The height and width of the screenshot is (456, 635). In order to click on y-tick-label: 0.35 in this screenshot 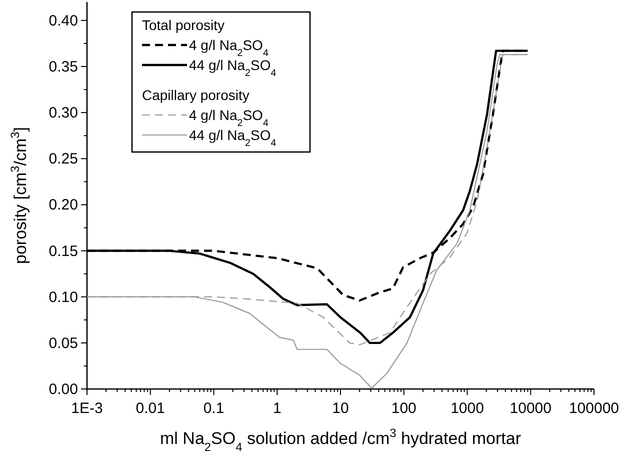, I will do `click(63, 67)`.